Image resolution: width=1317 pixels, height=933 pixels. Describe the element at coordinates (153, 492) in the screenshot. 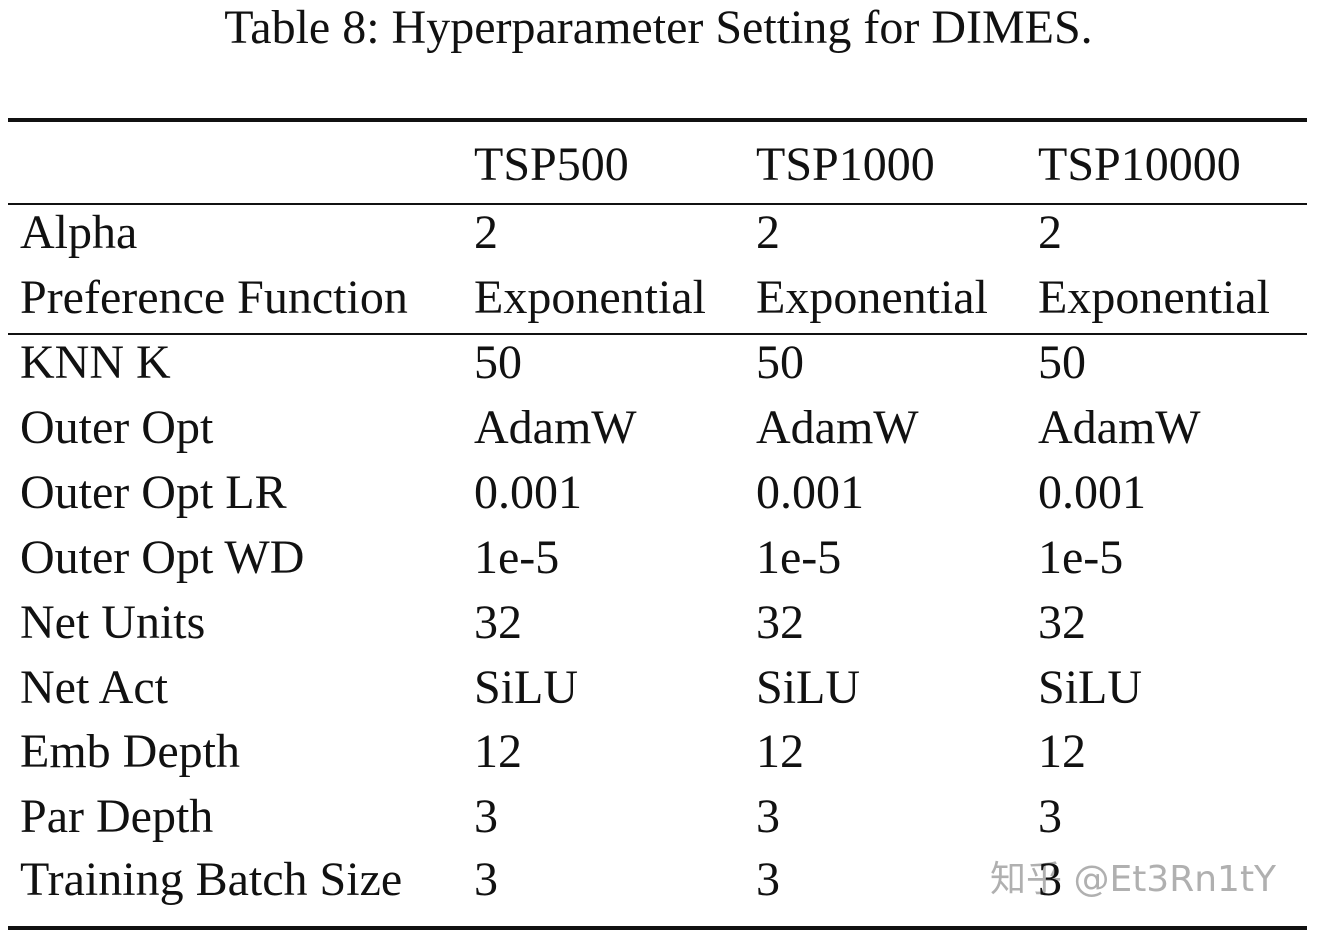

I see `row-label: Outer Opt LR` at that location.